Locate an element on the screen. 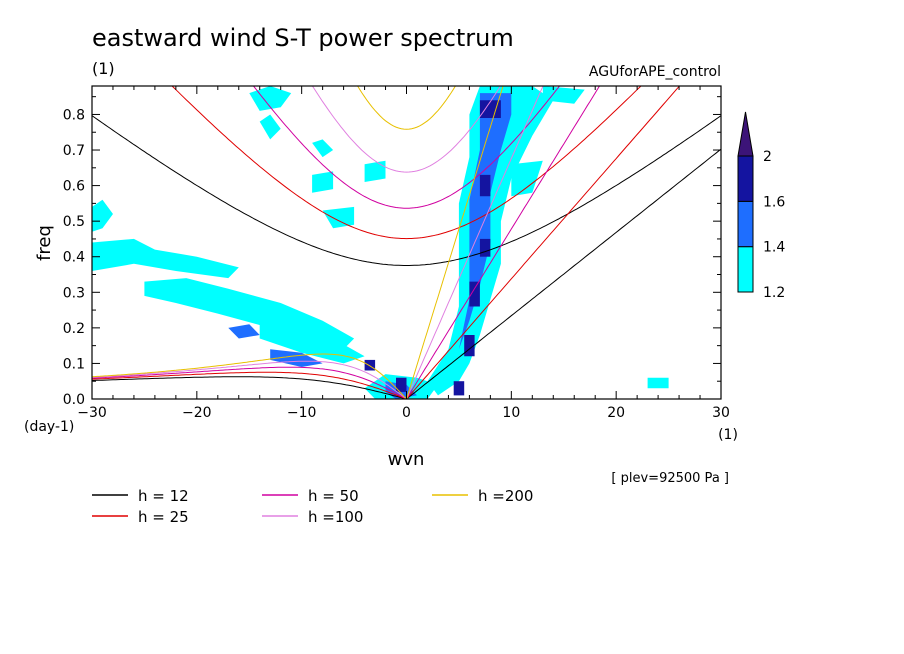 This screenshot has height=654, width=904. chart-title: eastward wind S-T power spectrum is located at coordinates (303, 38).